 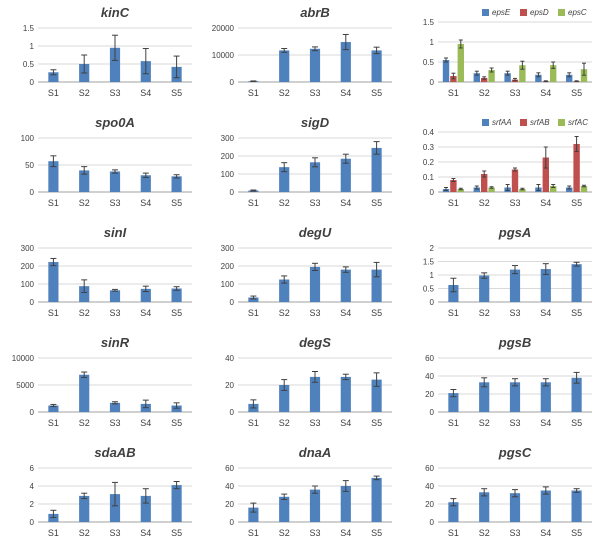 What do you see at coordinates (111, 491) in the screenshot?
I see `chart-panel-sdaAB: sdaAB 0 2 4 6 S1 S2 S3 S4 S5` at bounding box center [111, 491].